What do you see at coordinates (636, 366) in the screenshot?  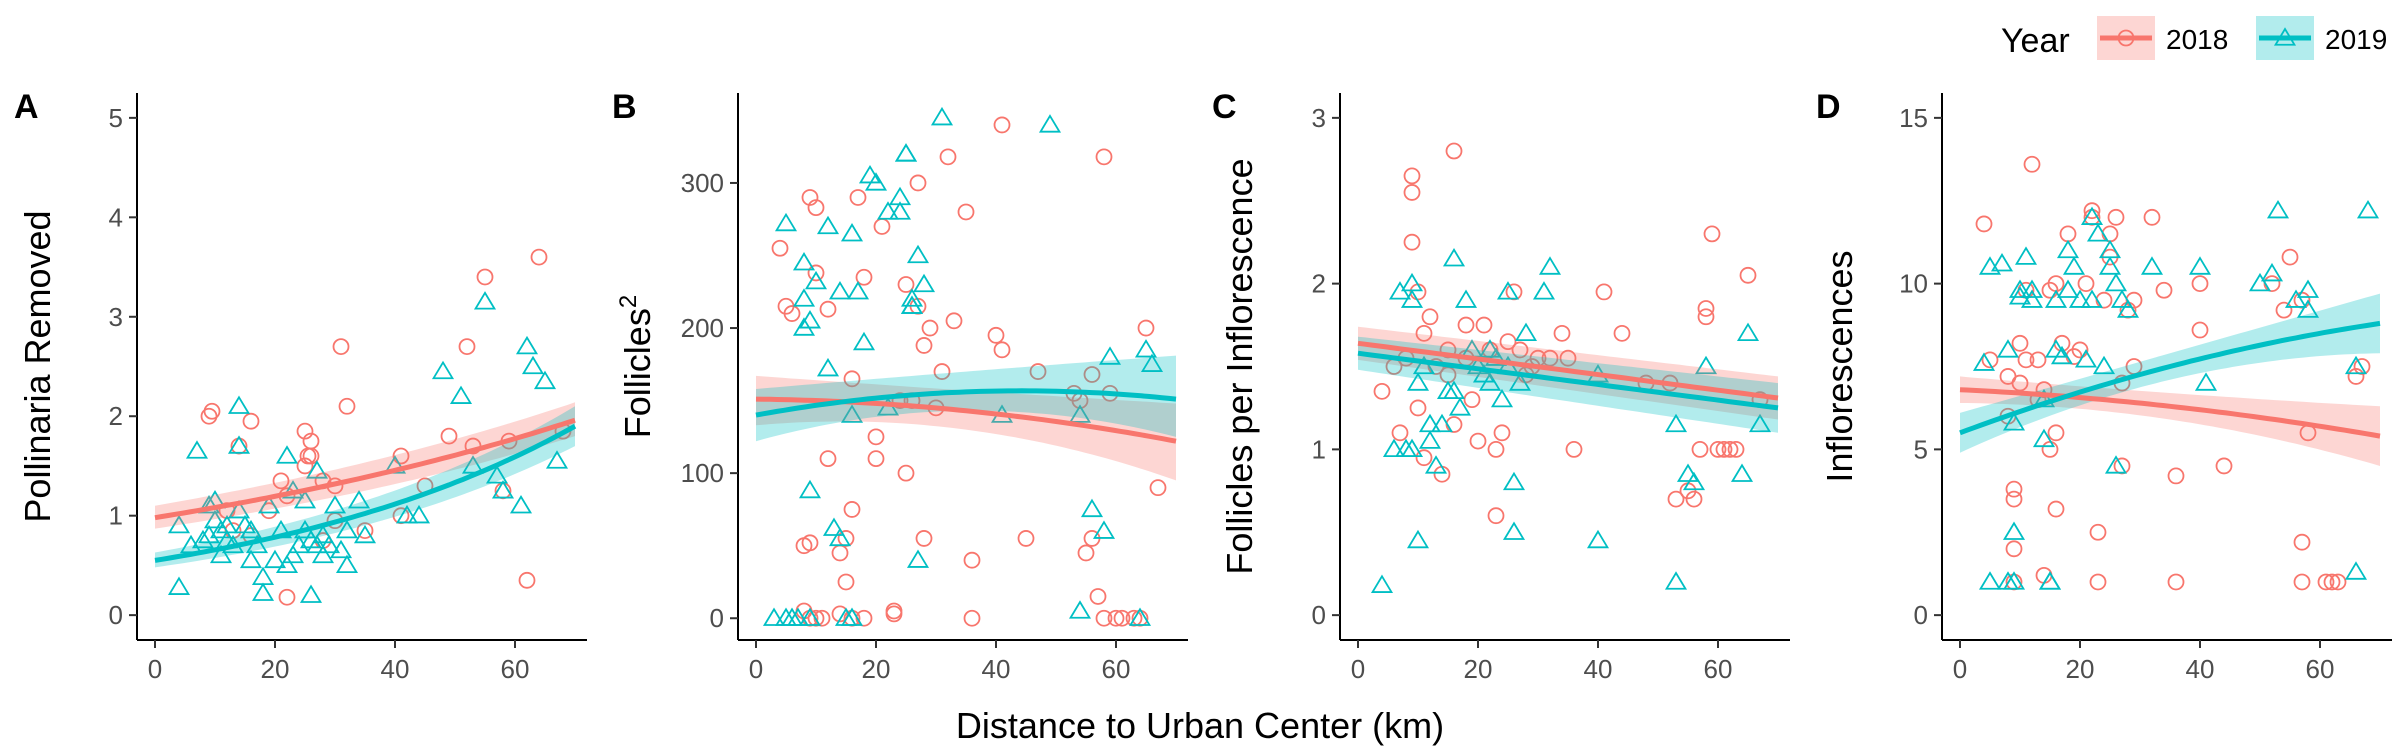 I see `y-axis-title: Follicles2` at bounding box center [636, 366].